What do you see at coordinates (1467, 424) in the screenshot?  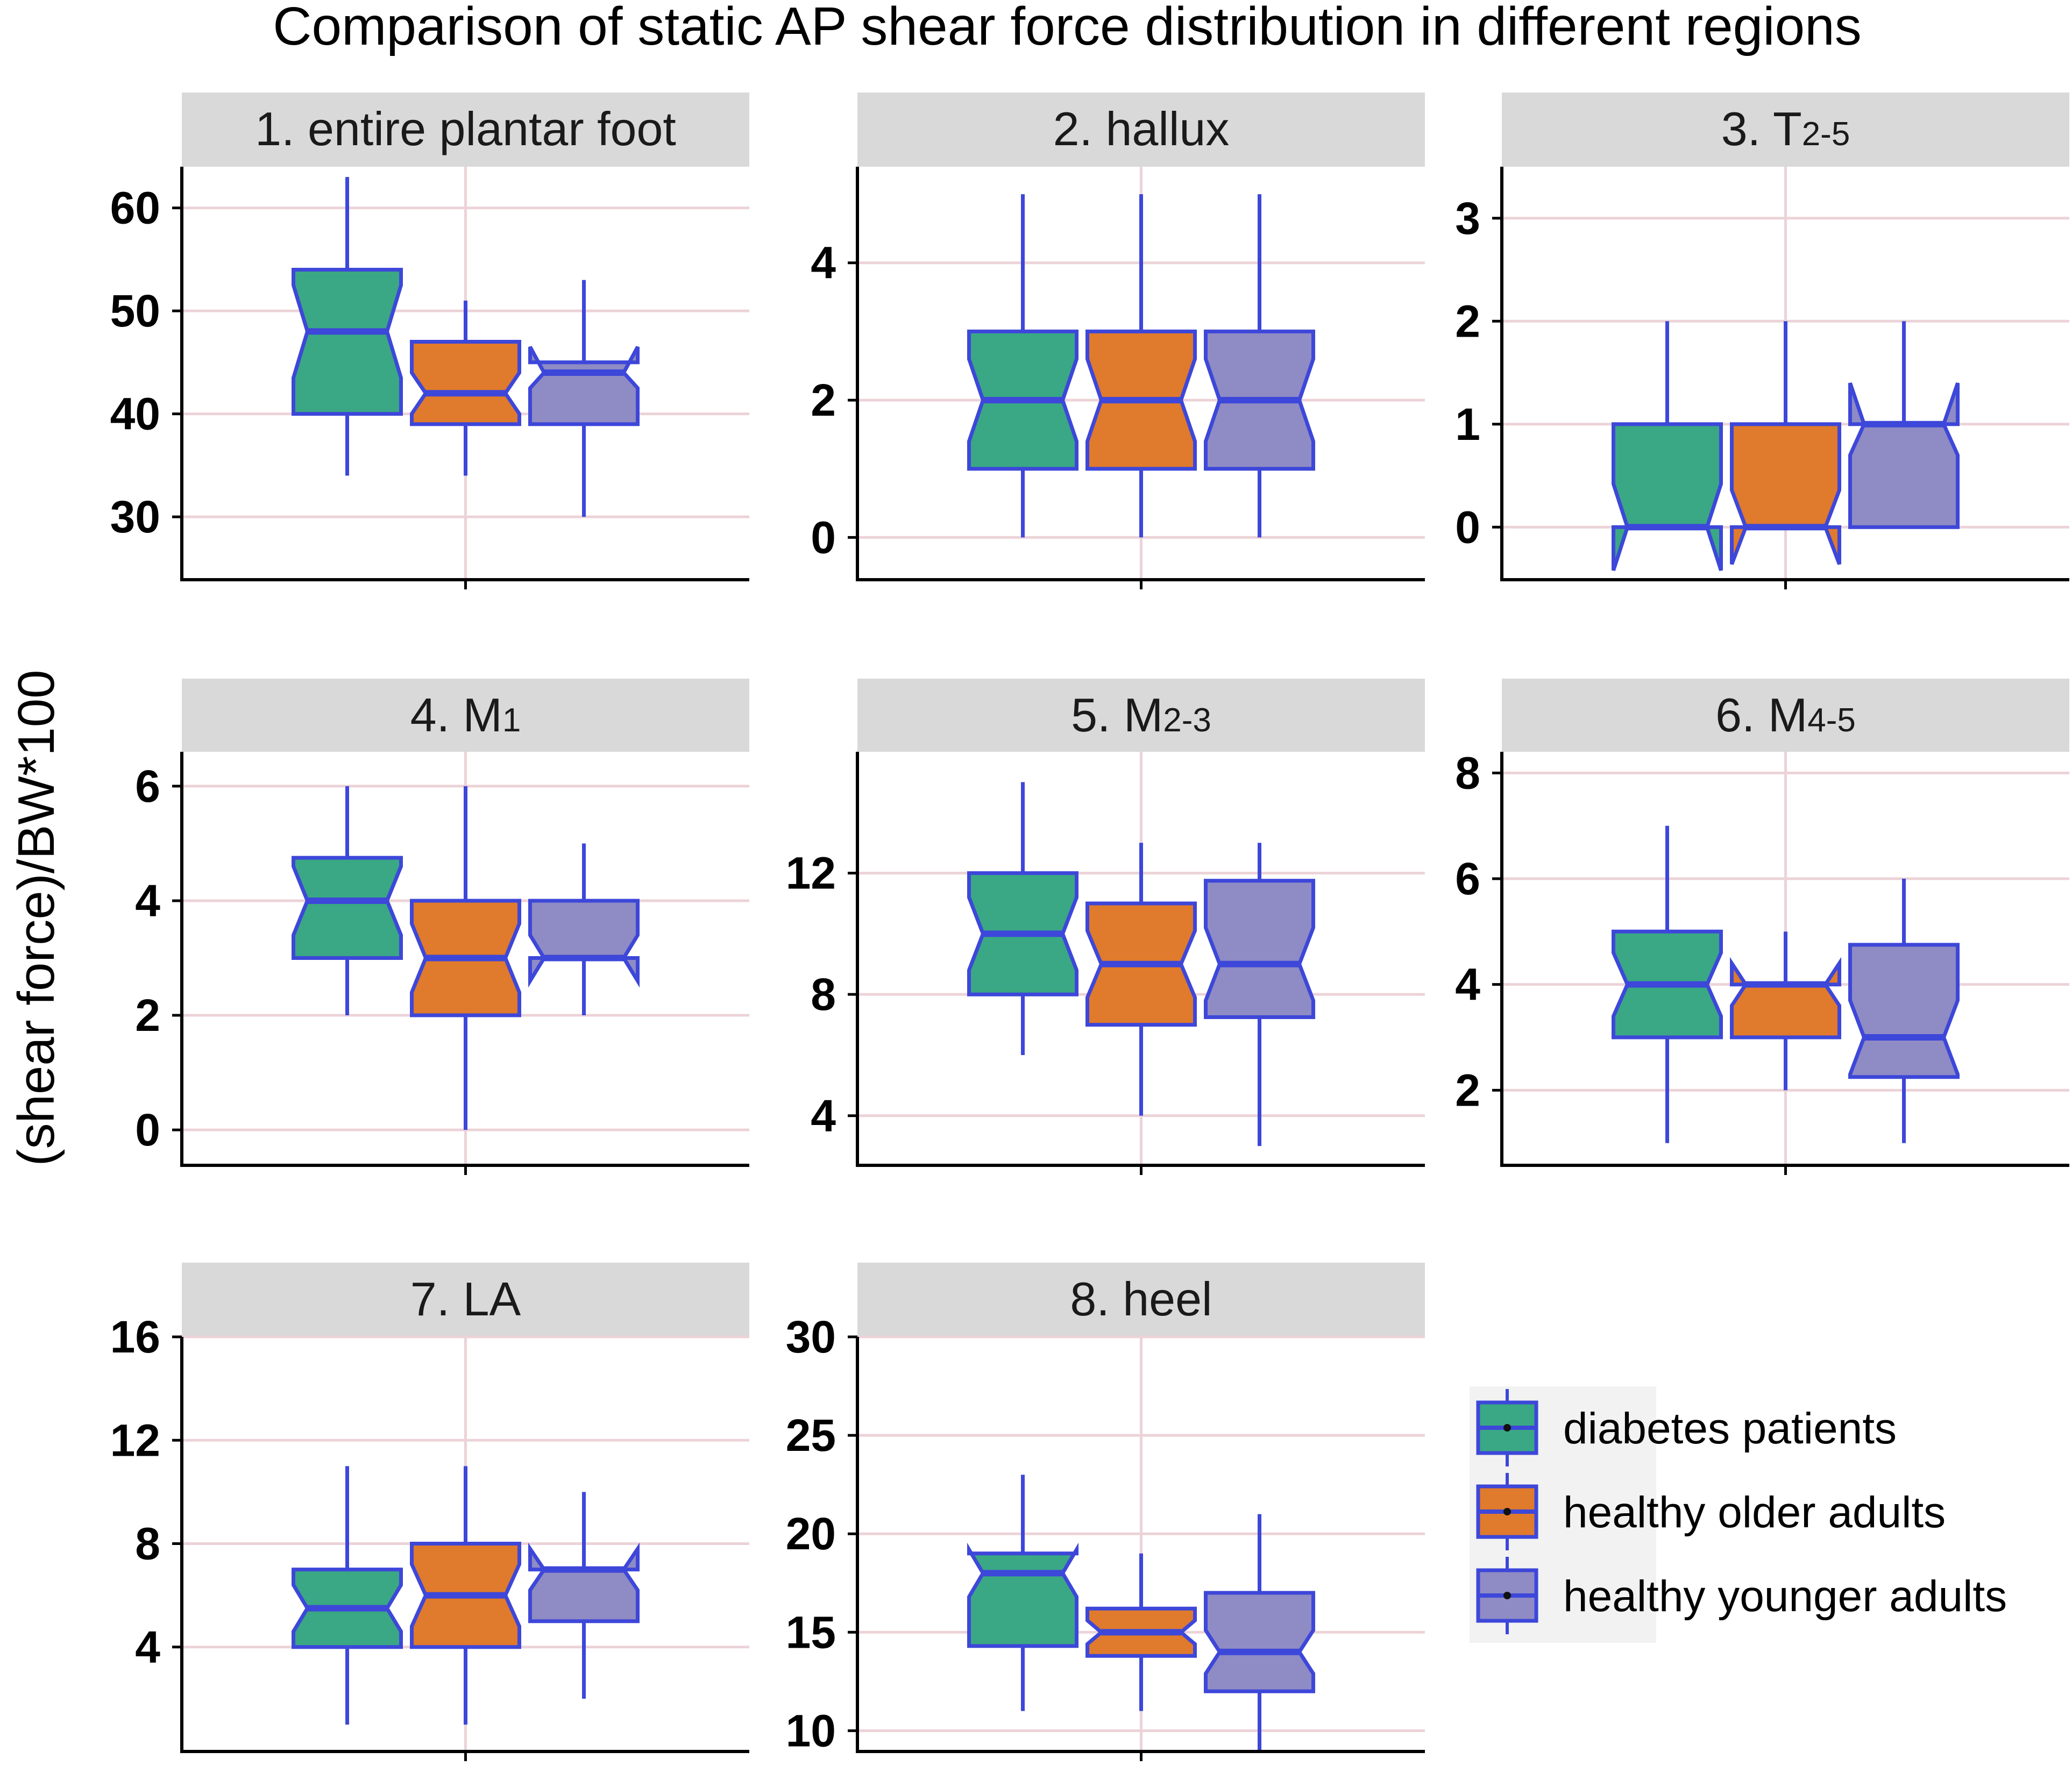 I see `y-tick-label: 1` at bounding box center [1467, 424].